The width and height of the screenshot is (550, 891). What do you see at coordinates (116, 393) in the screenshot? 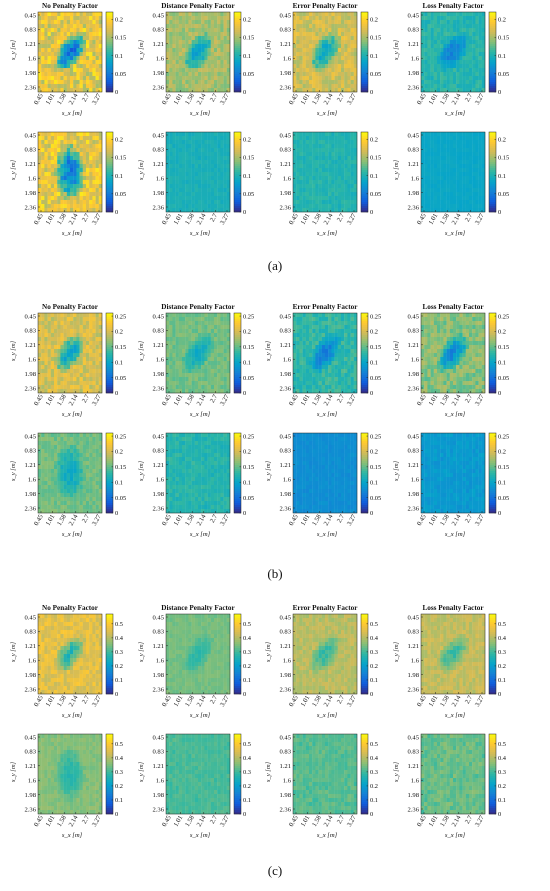
I see `colorbar-tick-label: 0` at bounding box center [116, 393].